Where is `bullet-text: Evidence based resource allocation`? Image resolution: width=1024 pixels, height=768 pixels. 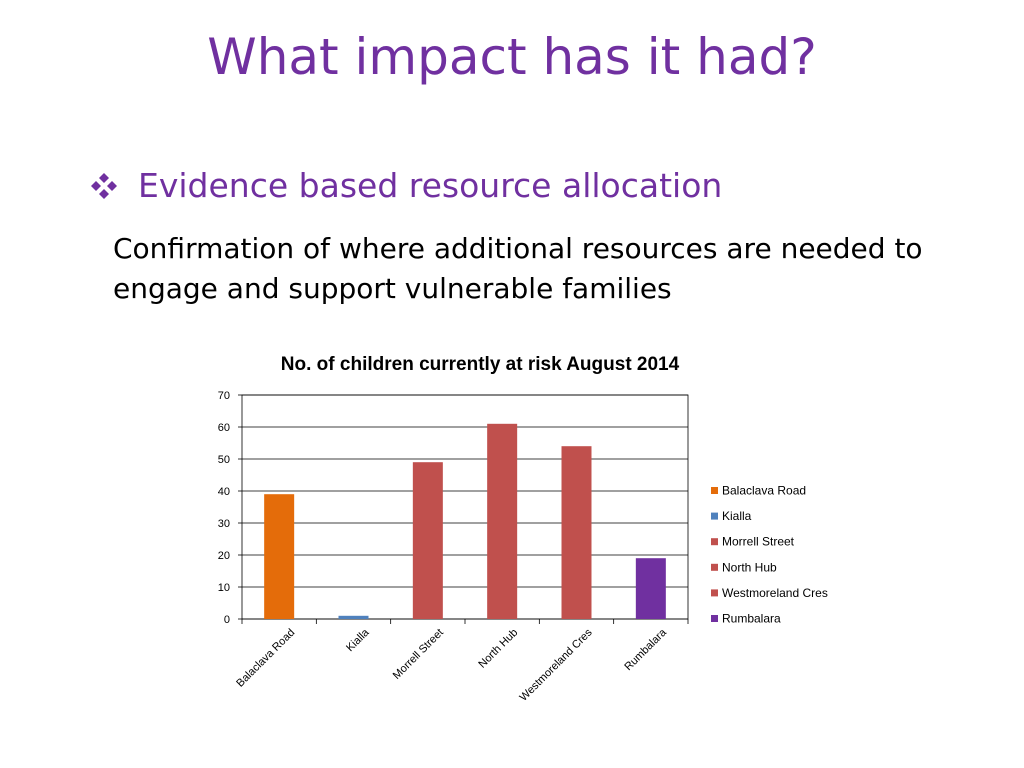
bullet-text: Evidence based resource allocation is located at coordinates (430, 185).